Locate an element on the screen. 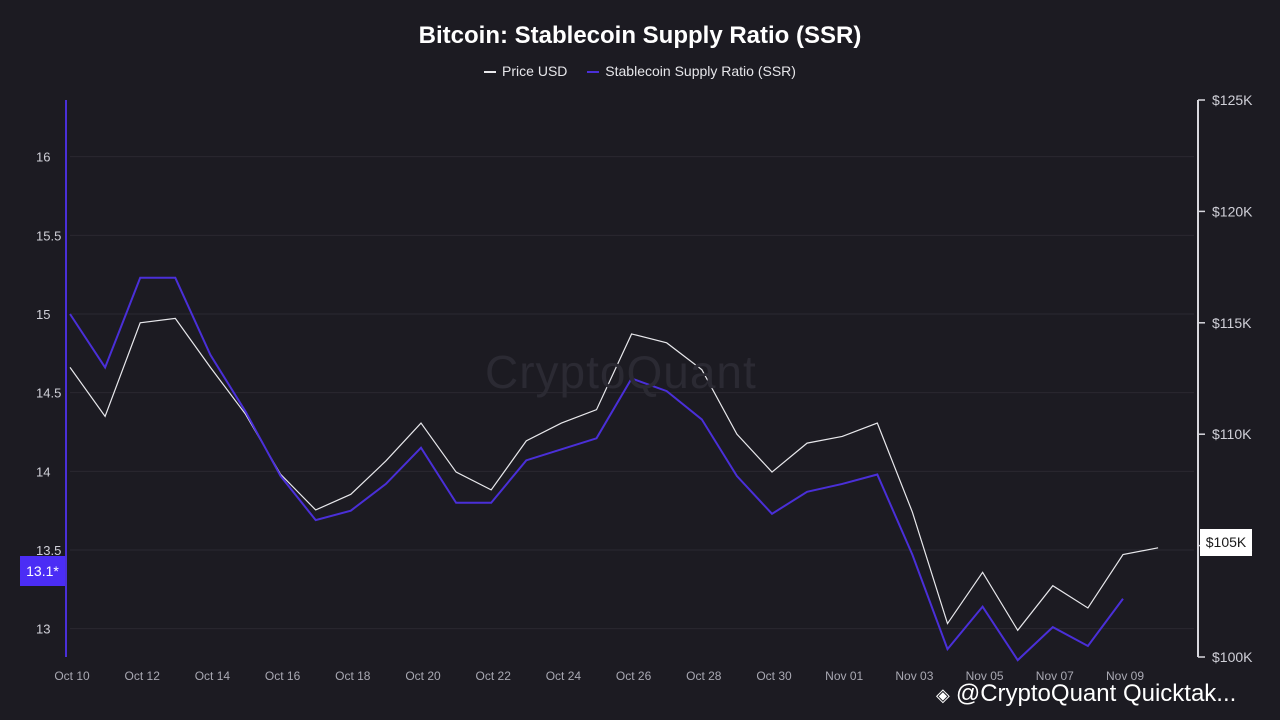 The height and width of the screenshot is (720, 1280). current-price-label: $105K is located at coordinates (1226, 542).